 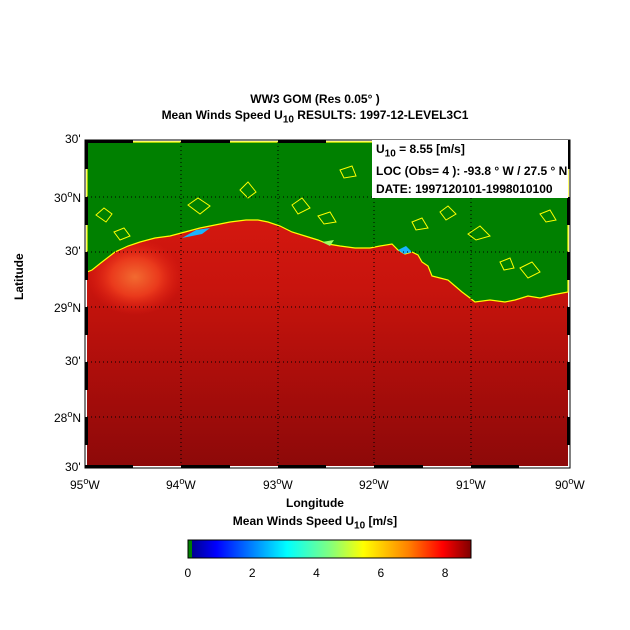 I want to click on colorbar-label-sub: 10, so click(x=360, y=526).